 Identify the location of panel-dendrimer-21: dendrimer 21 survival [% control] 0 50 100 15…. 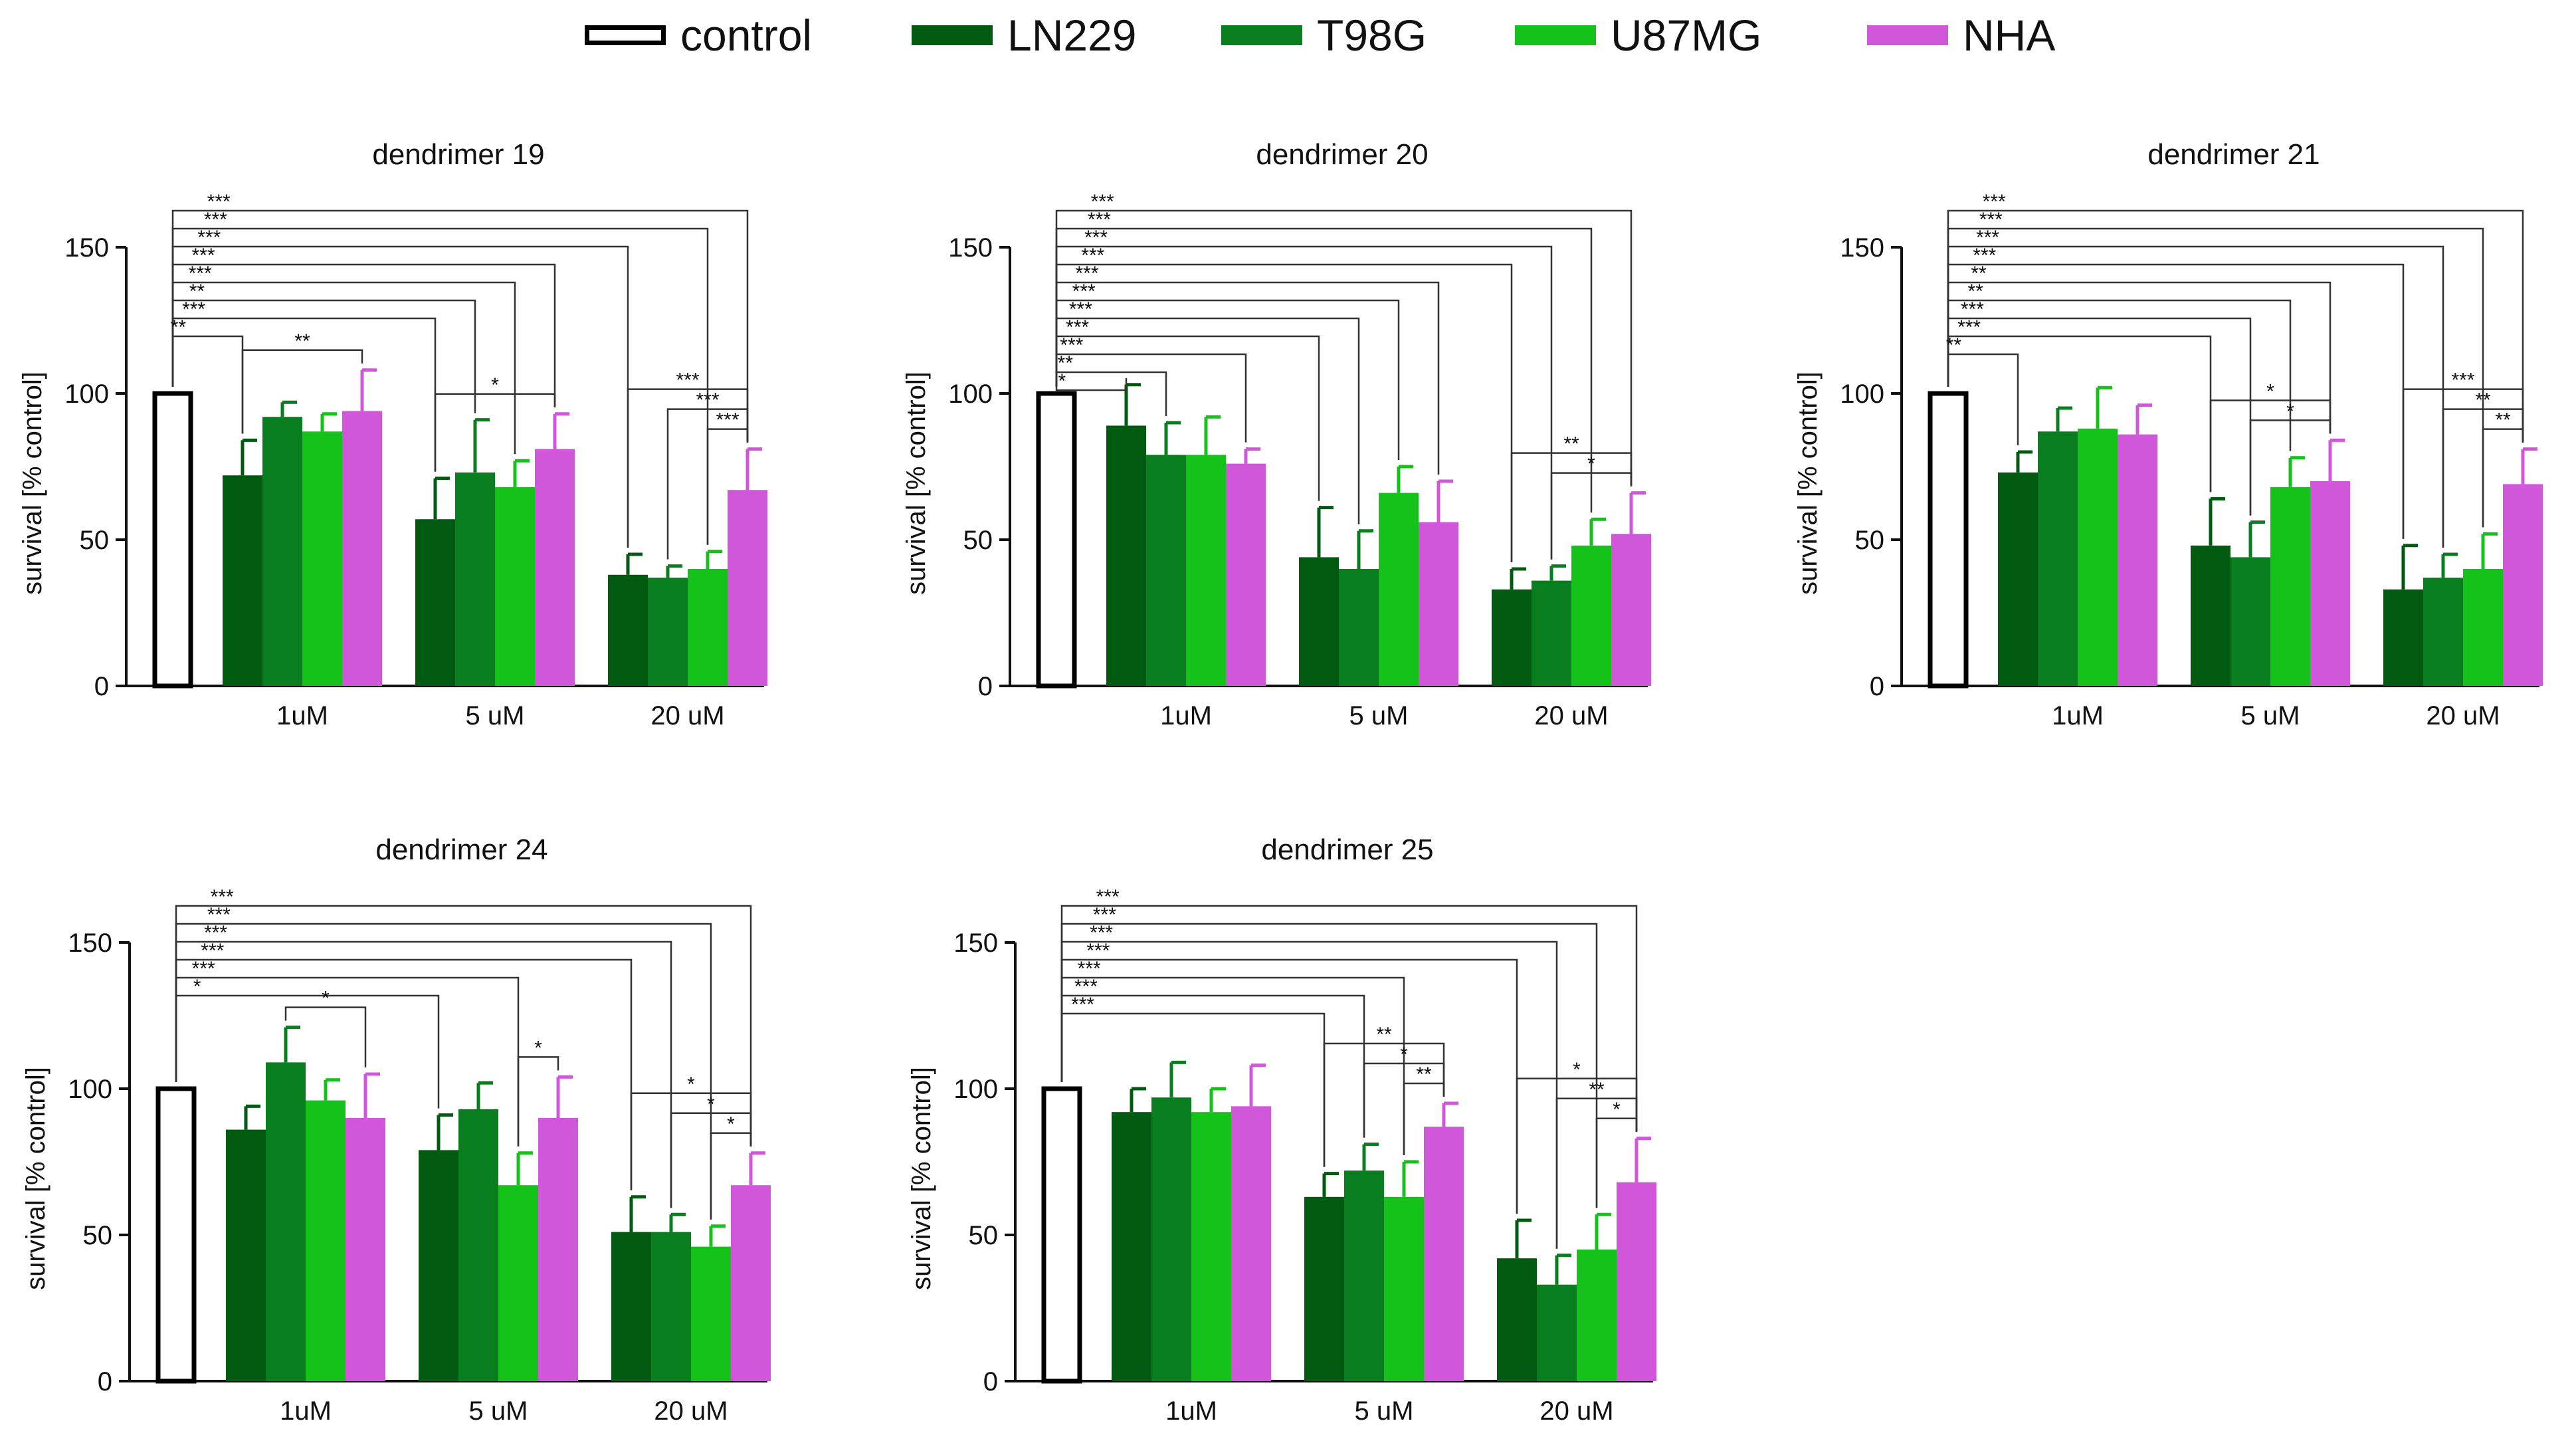
(2168, 434).